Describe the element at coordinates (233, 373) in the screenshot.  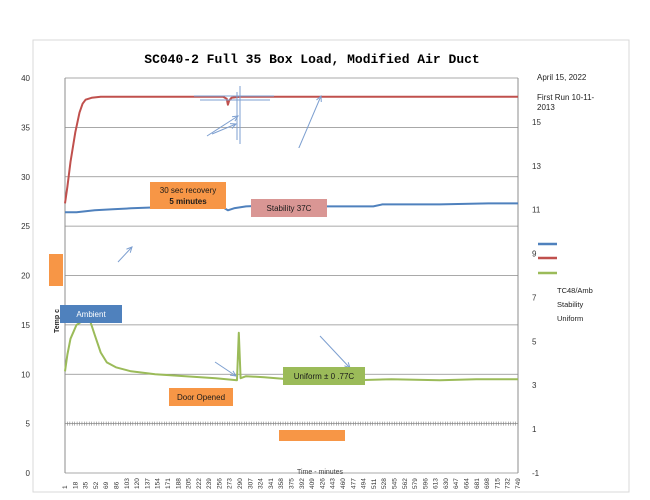
I see `arrow-uniform-spike-head` at that location.